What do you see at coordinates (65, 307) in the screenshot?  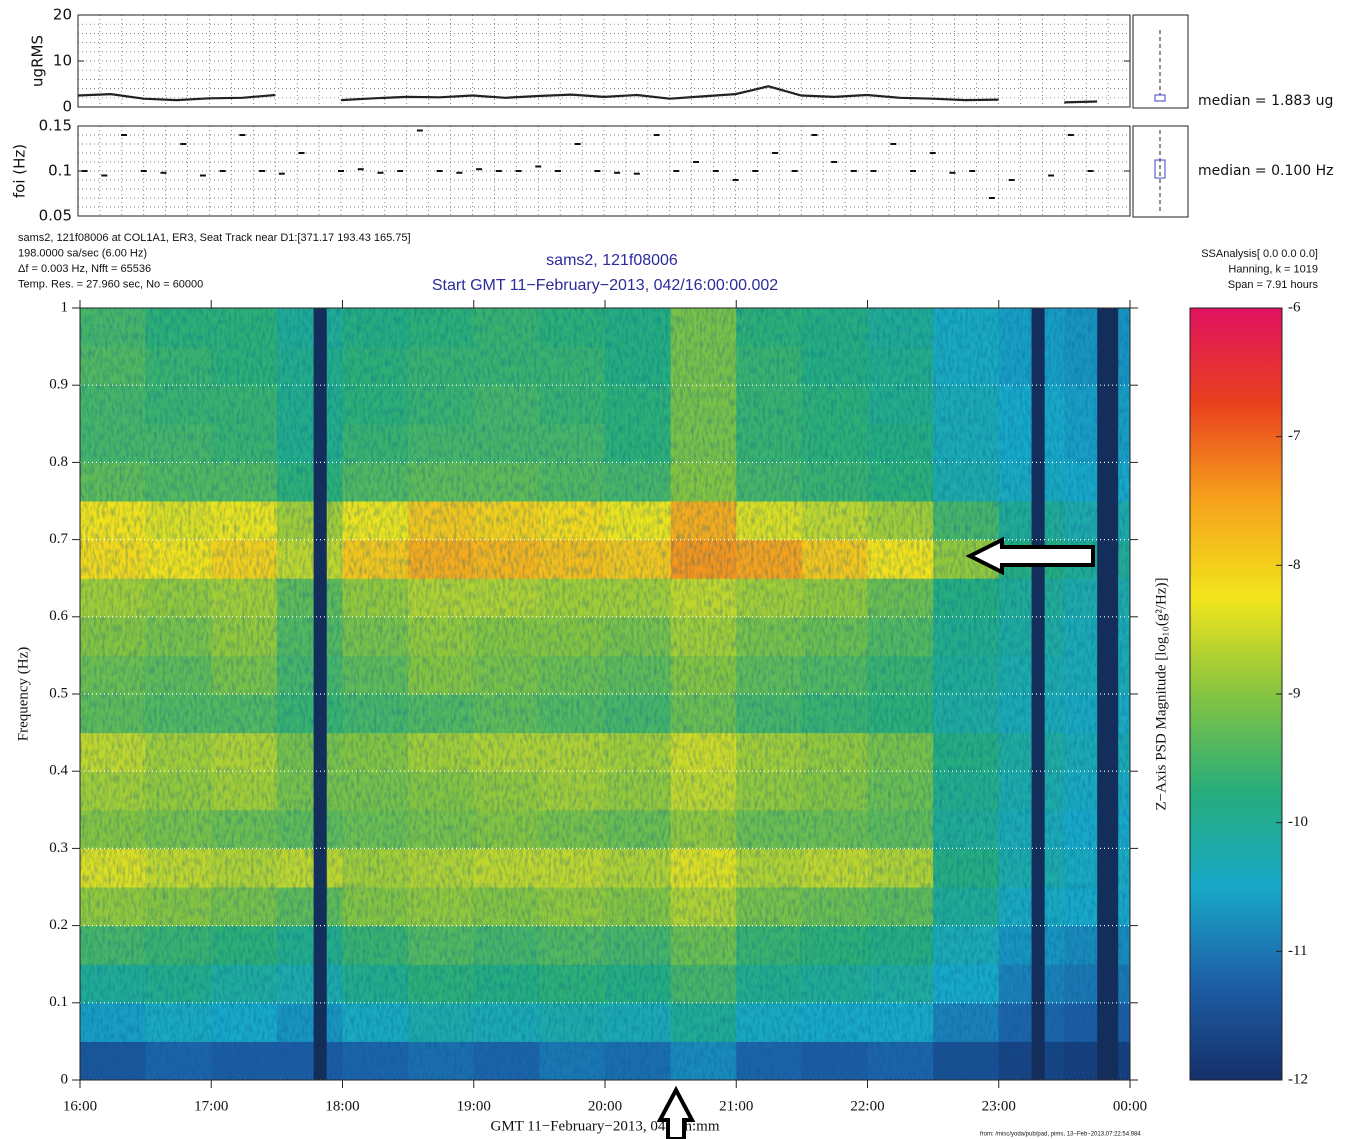 I see `y-tick-label: 1` at bounding box center [65, 307].